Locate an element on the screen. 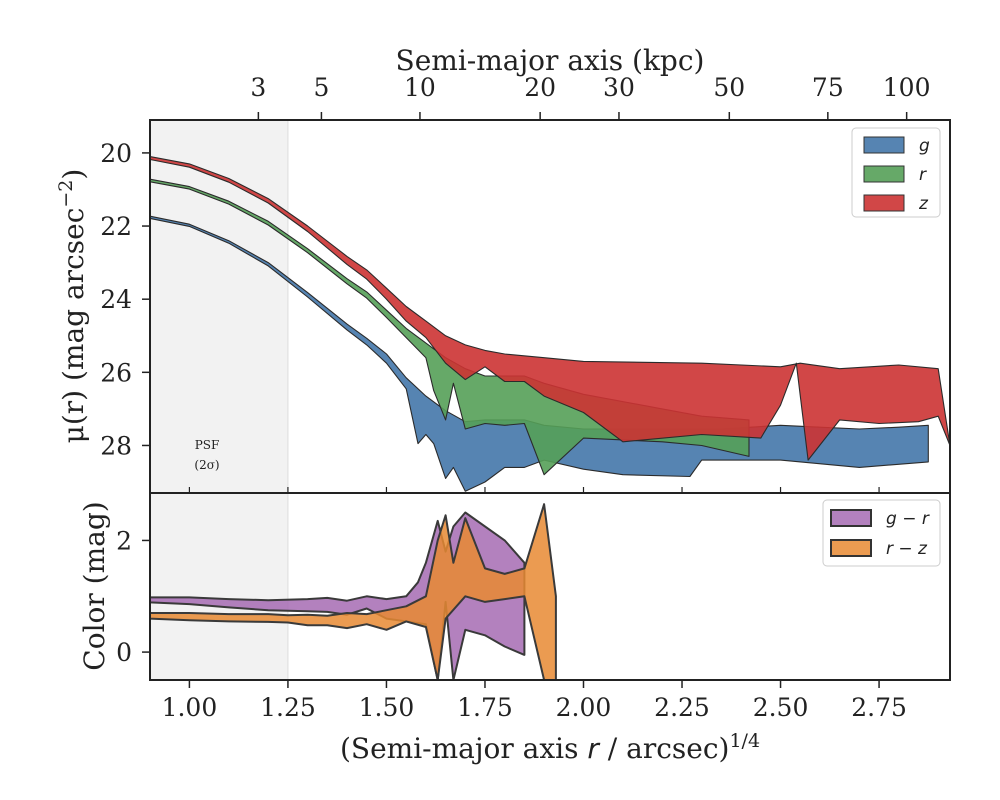 The image size is (1000, 800). y-tick-label: 28 is located at coordinates (116, 445).